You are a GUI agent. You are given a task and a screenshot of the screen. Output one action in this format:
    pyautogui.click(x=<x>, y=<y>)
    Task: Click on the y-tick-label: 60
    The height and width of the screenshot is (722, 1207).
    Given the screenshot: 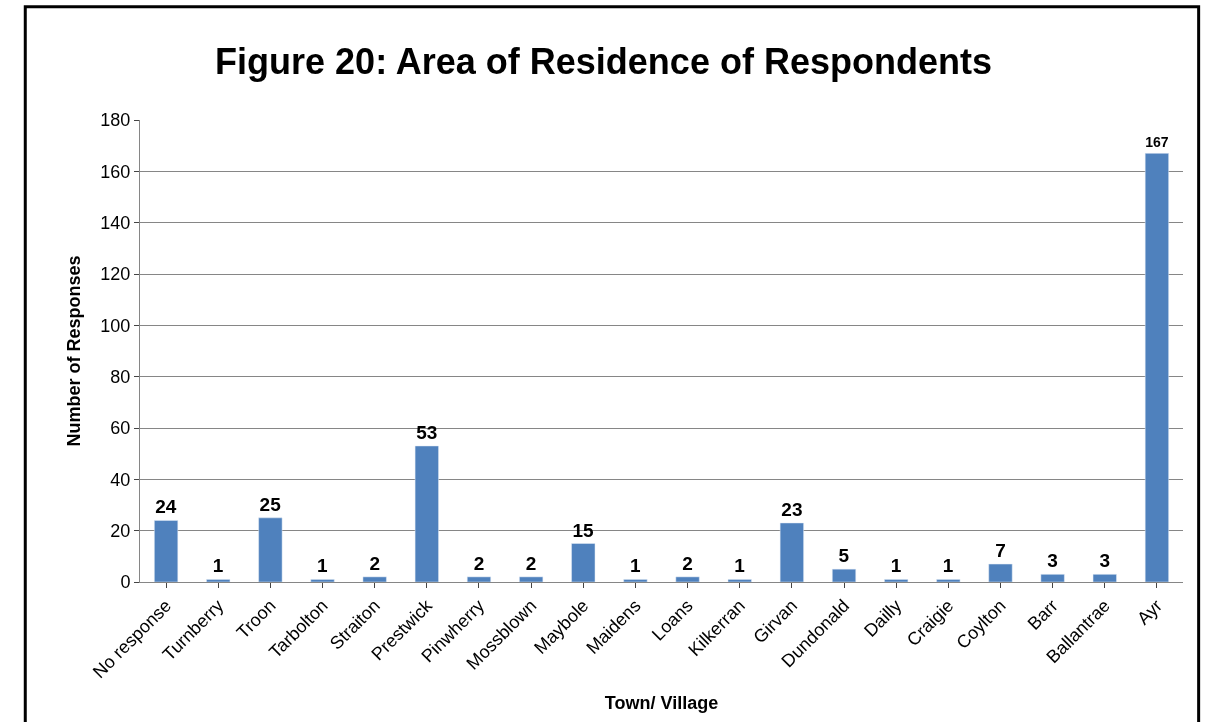 What is the action you would take?
    pyautogui.click(x=120, y=428)
    